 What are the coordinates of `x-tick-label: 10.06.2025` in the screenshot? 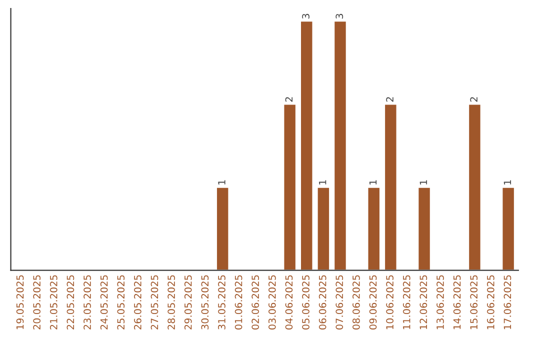 It's located at (390, 302).